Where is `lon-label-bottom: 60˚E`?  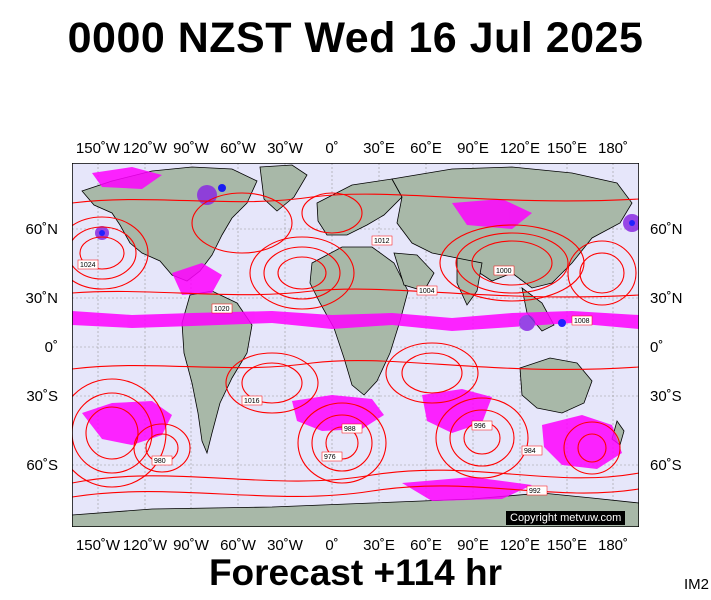
lon-label-bottom: 60˚E is located at coordinates (426, 545).